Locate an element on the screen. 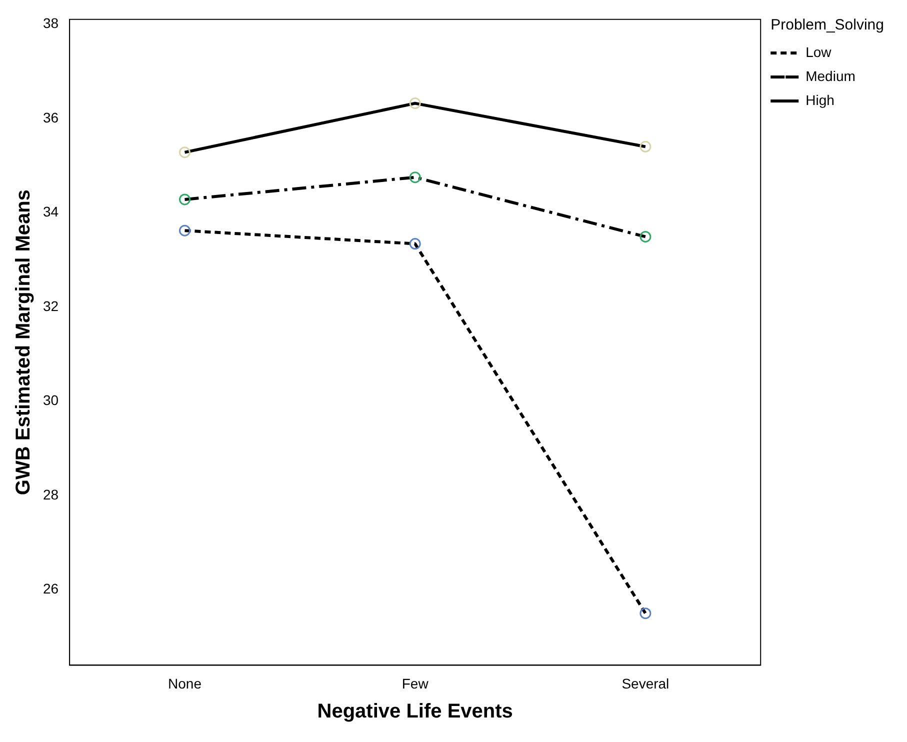 This screenshot has height=742, width=907. x-tick-label: Several is located at coordinates (646, 683).